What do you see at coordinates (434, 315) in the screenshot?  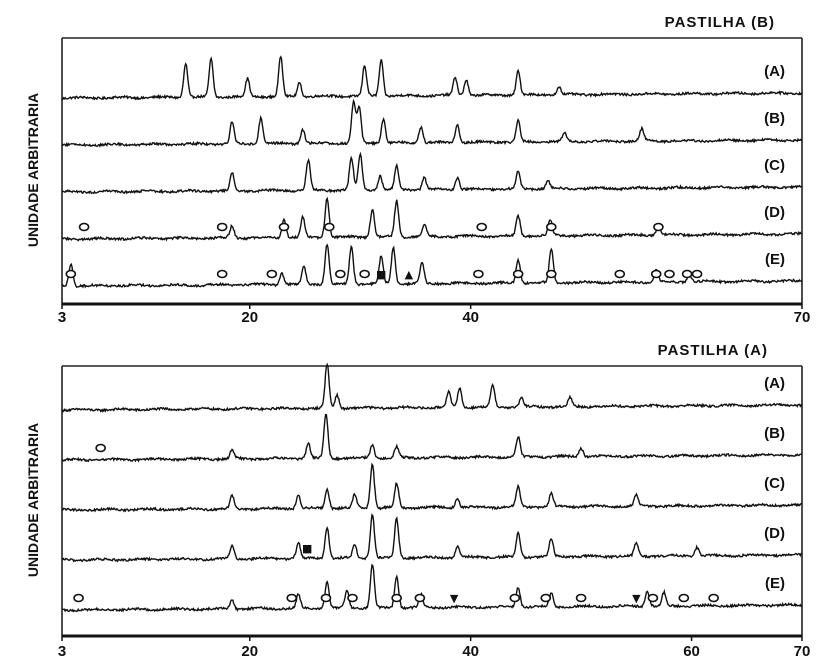 I see `x-axis-ticks: 3 20 40 70` at bounding box center [434, 315].